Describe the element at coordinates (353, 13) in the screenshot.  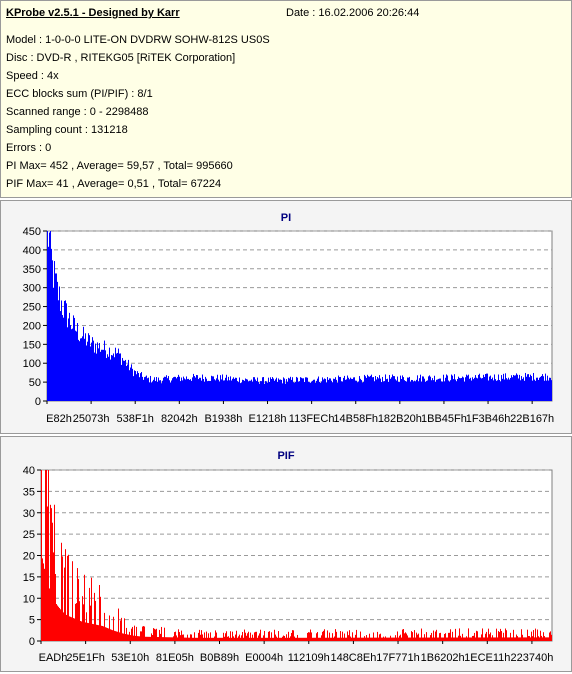
I see `scan-date: Date : 16.02.2006 20:26:44` at that location.